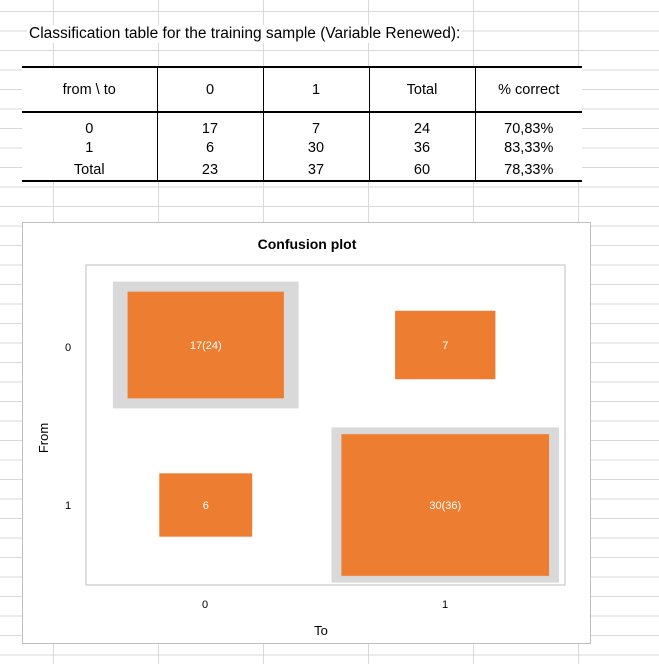  I want to click on table-cell: 7, so click(315, 124).